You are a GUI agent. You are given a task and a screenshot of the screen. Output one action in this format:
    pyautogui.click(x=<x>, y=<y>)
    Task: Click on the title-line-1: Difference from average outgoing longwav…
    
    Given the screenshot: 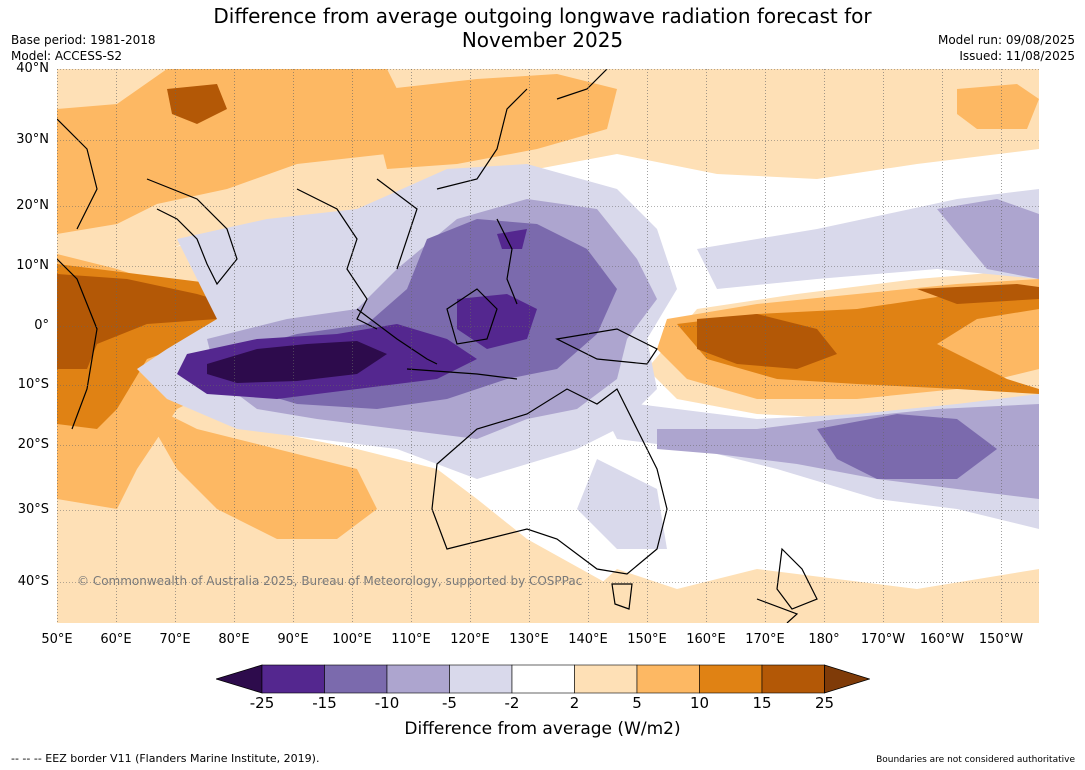 What is the action you would take?
    pyautogui.click(x=542, y=16)
    